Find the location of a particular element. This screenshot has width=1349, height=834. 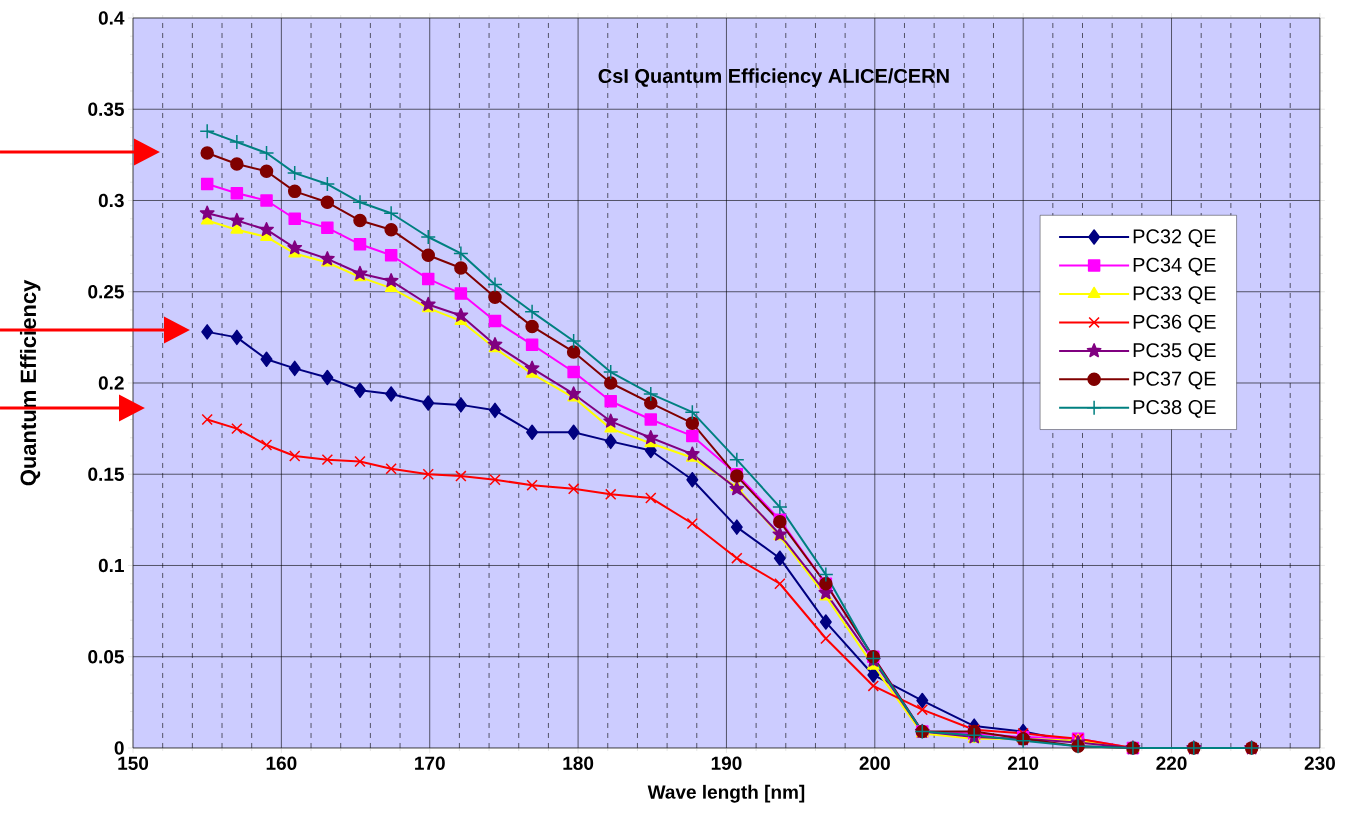

y-tick-label: 0 is located at coordinates (119, 748).